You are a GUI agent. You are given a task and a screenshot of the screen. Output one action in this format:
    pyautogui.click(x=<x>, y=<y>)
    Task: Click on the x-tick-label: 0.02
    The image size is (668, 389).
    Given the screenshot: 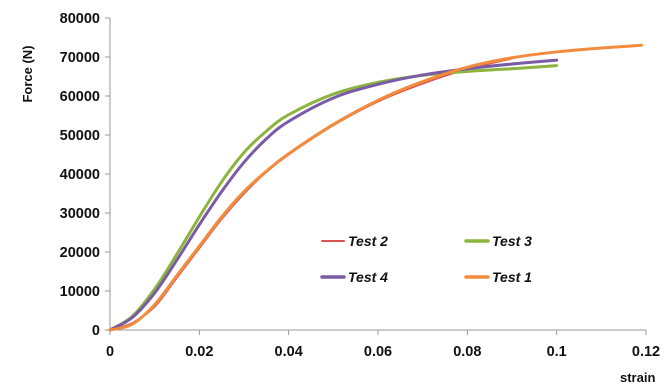 What is the action you would take?
    pyautogui.click(x=199, y=352)
    